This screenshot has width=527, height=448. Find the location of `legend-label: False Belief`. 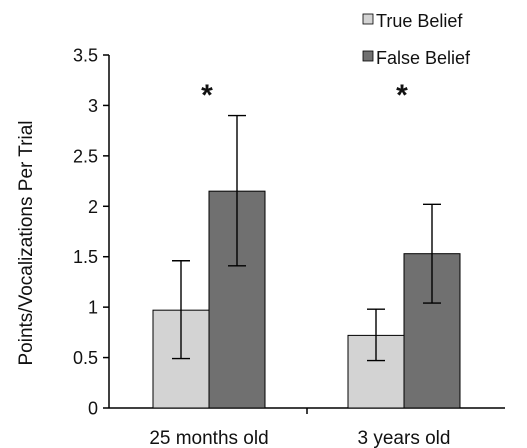

legend-label: False Belief is located at coordinates (423, 58).